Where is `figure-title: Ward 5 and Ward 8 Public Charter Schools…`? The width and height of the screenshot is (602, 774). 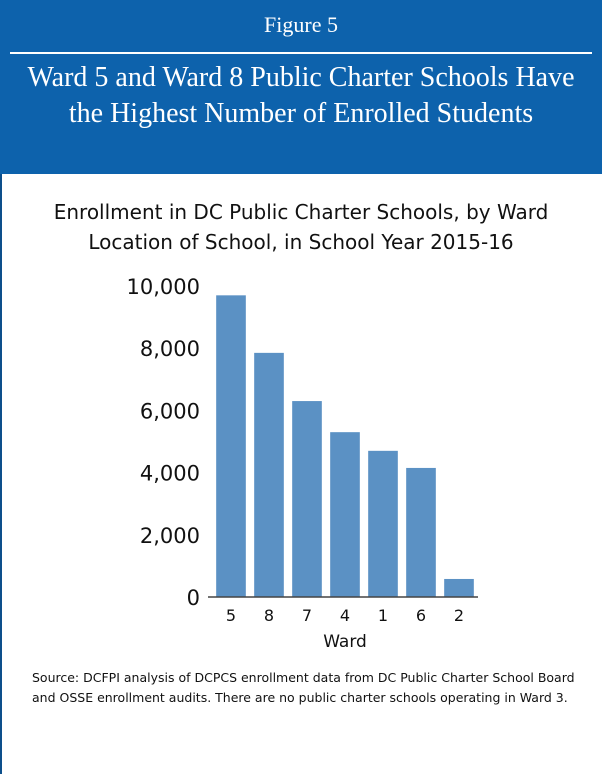
figure-title: Ward 5 and Ward 8 Public Charter Schools… is located at coordinates (301, 95).